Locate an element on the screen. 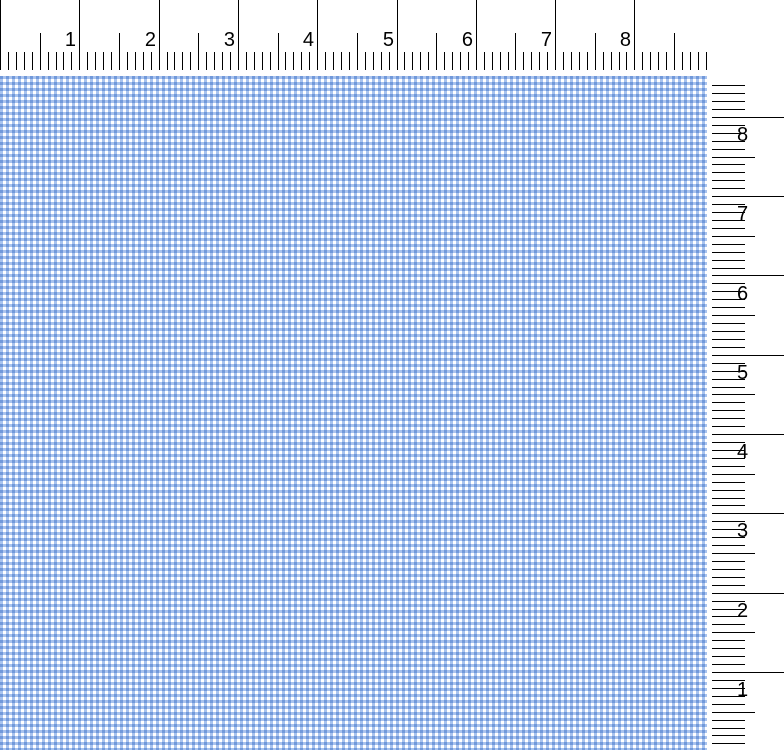 The image size is (784, 750). right-ruler: 1 2 3 4 5 6 7 8 is located at coordinates (748, 414).